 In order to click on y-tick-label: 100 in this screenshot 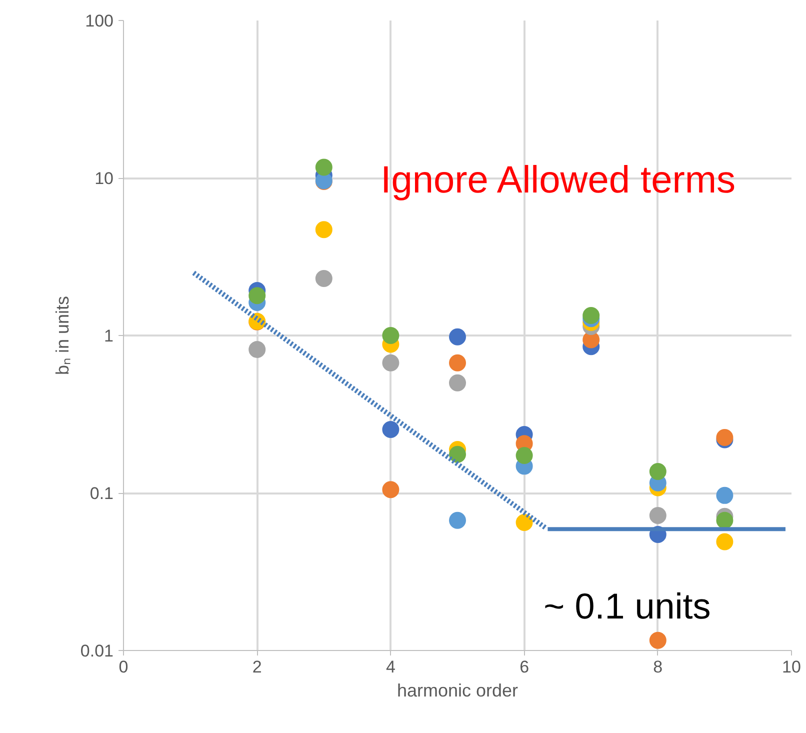, I will do `click(99, 21)`.